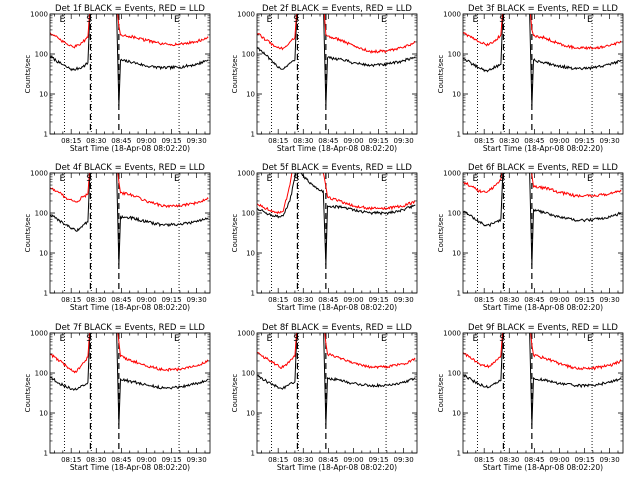  Describe the element at coordinates (337, 168) in the screenshot. I see `panel-title: Det 5f BLACK = Events, RED = LLD` at that location.